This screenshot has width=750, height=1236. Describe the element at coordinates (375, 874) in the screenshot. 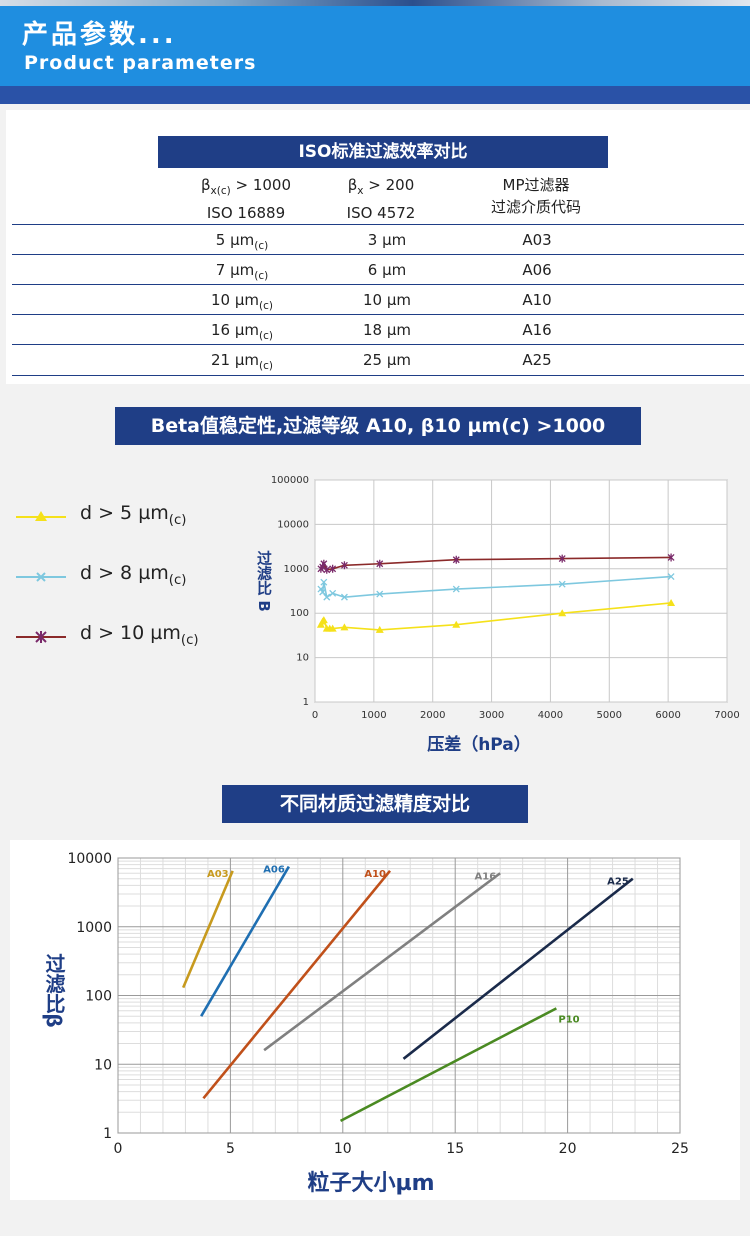

I see `series-label: A10` at that location.